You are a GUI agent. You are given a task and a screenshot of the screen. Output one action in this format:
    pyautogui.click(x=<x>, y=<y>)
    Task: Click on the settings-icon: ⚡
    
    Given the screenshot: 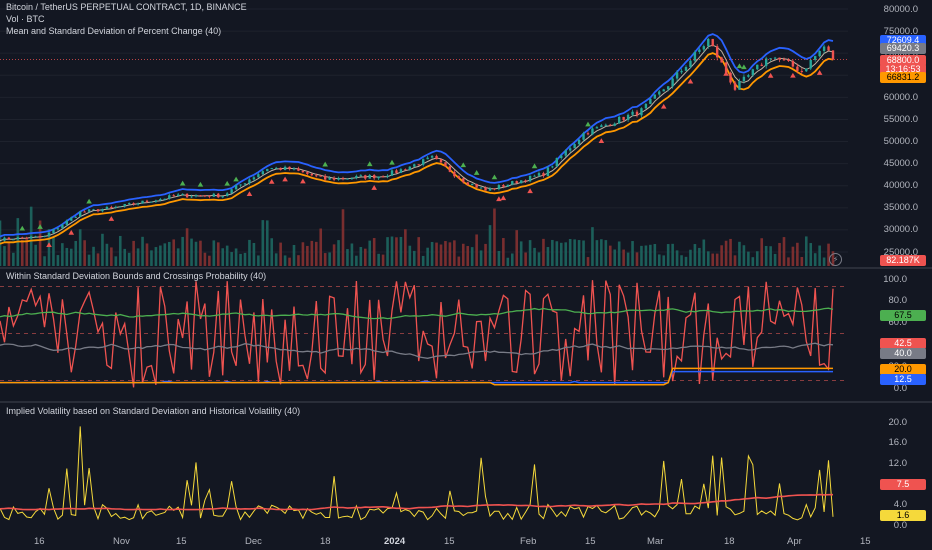 What is the action you would take?
    pyautogui.click(x=835, y=259)
    